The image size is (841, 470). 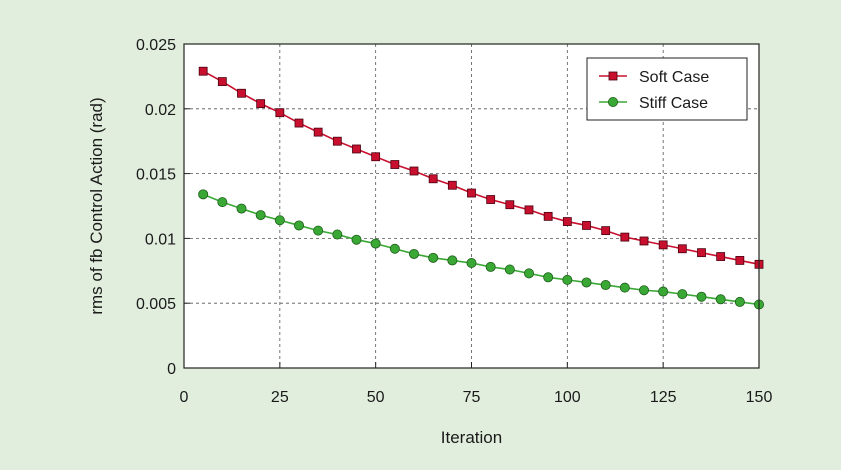 What do you see at coordinates (160, 239) in the screenshot?
I see `y-tick-label: 0.01` at bounding box center [160, 239].